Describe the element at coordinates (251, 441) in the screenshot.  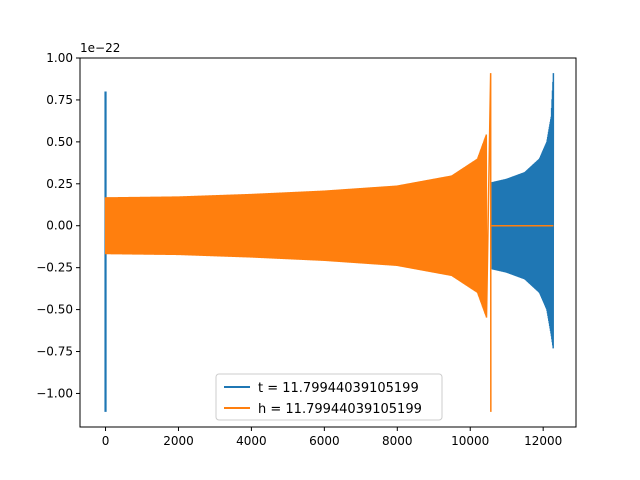
I see `x-tick-label: 4000` at that location.